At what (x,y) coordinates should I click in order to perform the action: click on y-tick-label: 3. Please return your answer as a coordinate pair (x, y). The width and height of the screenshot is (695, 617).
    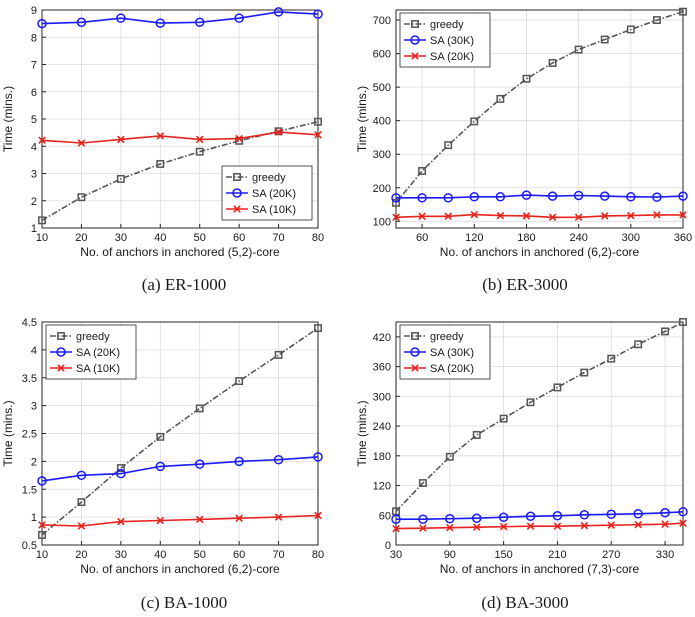
    Looking at the image, I should click on (34, 407).